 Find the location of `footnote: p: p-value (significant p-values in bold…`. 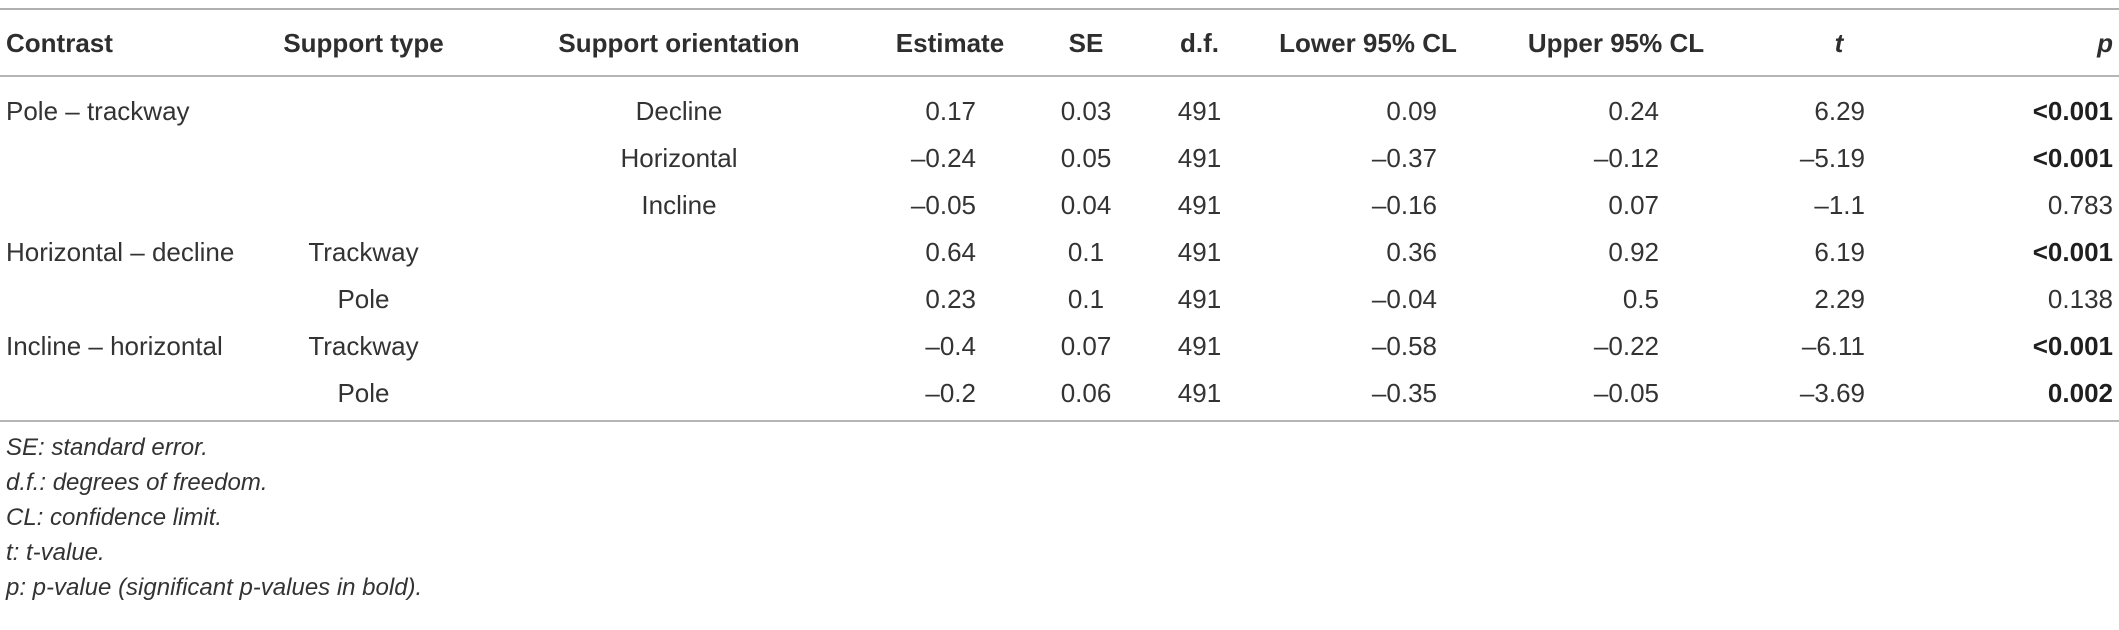

footnote: p: p-value (significant p-values in bold… is located at coordinates (214, 587).